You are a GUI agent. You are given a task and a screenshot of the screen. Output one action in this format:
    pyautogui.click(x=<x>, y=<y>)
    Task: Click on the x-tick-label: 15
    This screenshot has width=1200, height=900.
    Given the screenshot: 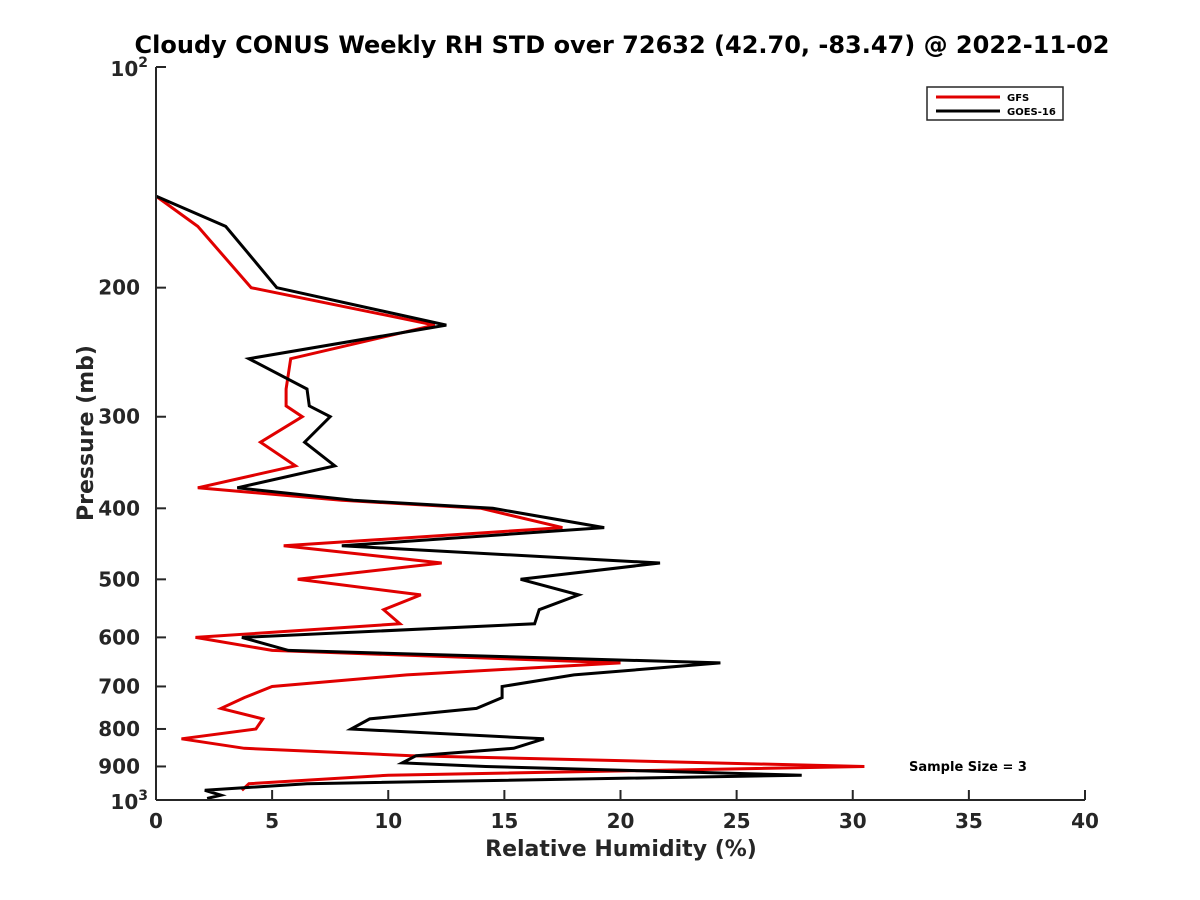 What is the action you would take?
    pyautogui.click(x=504, y=821)
    